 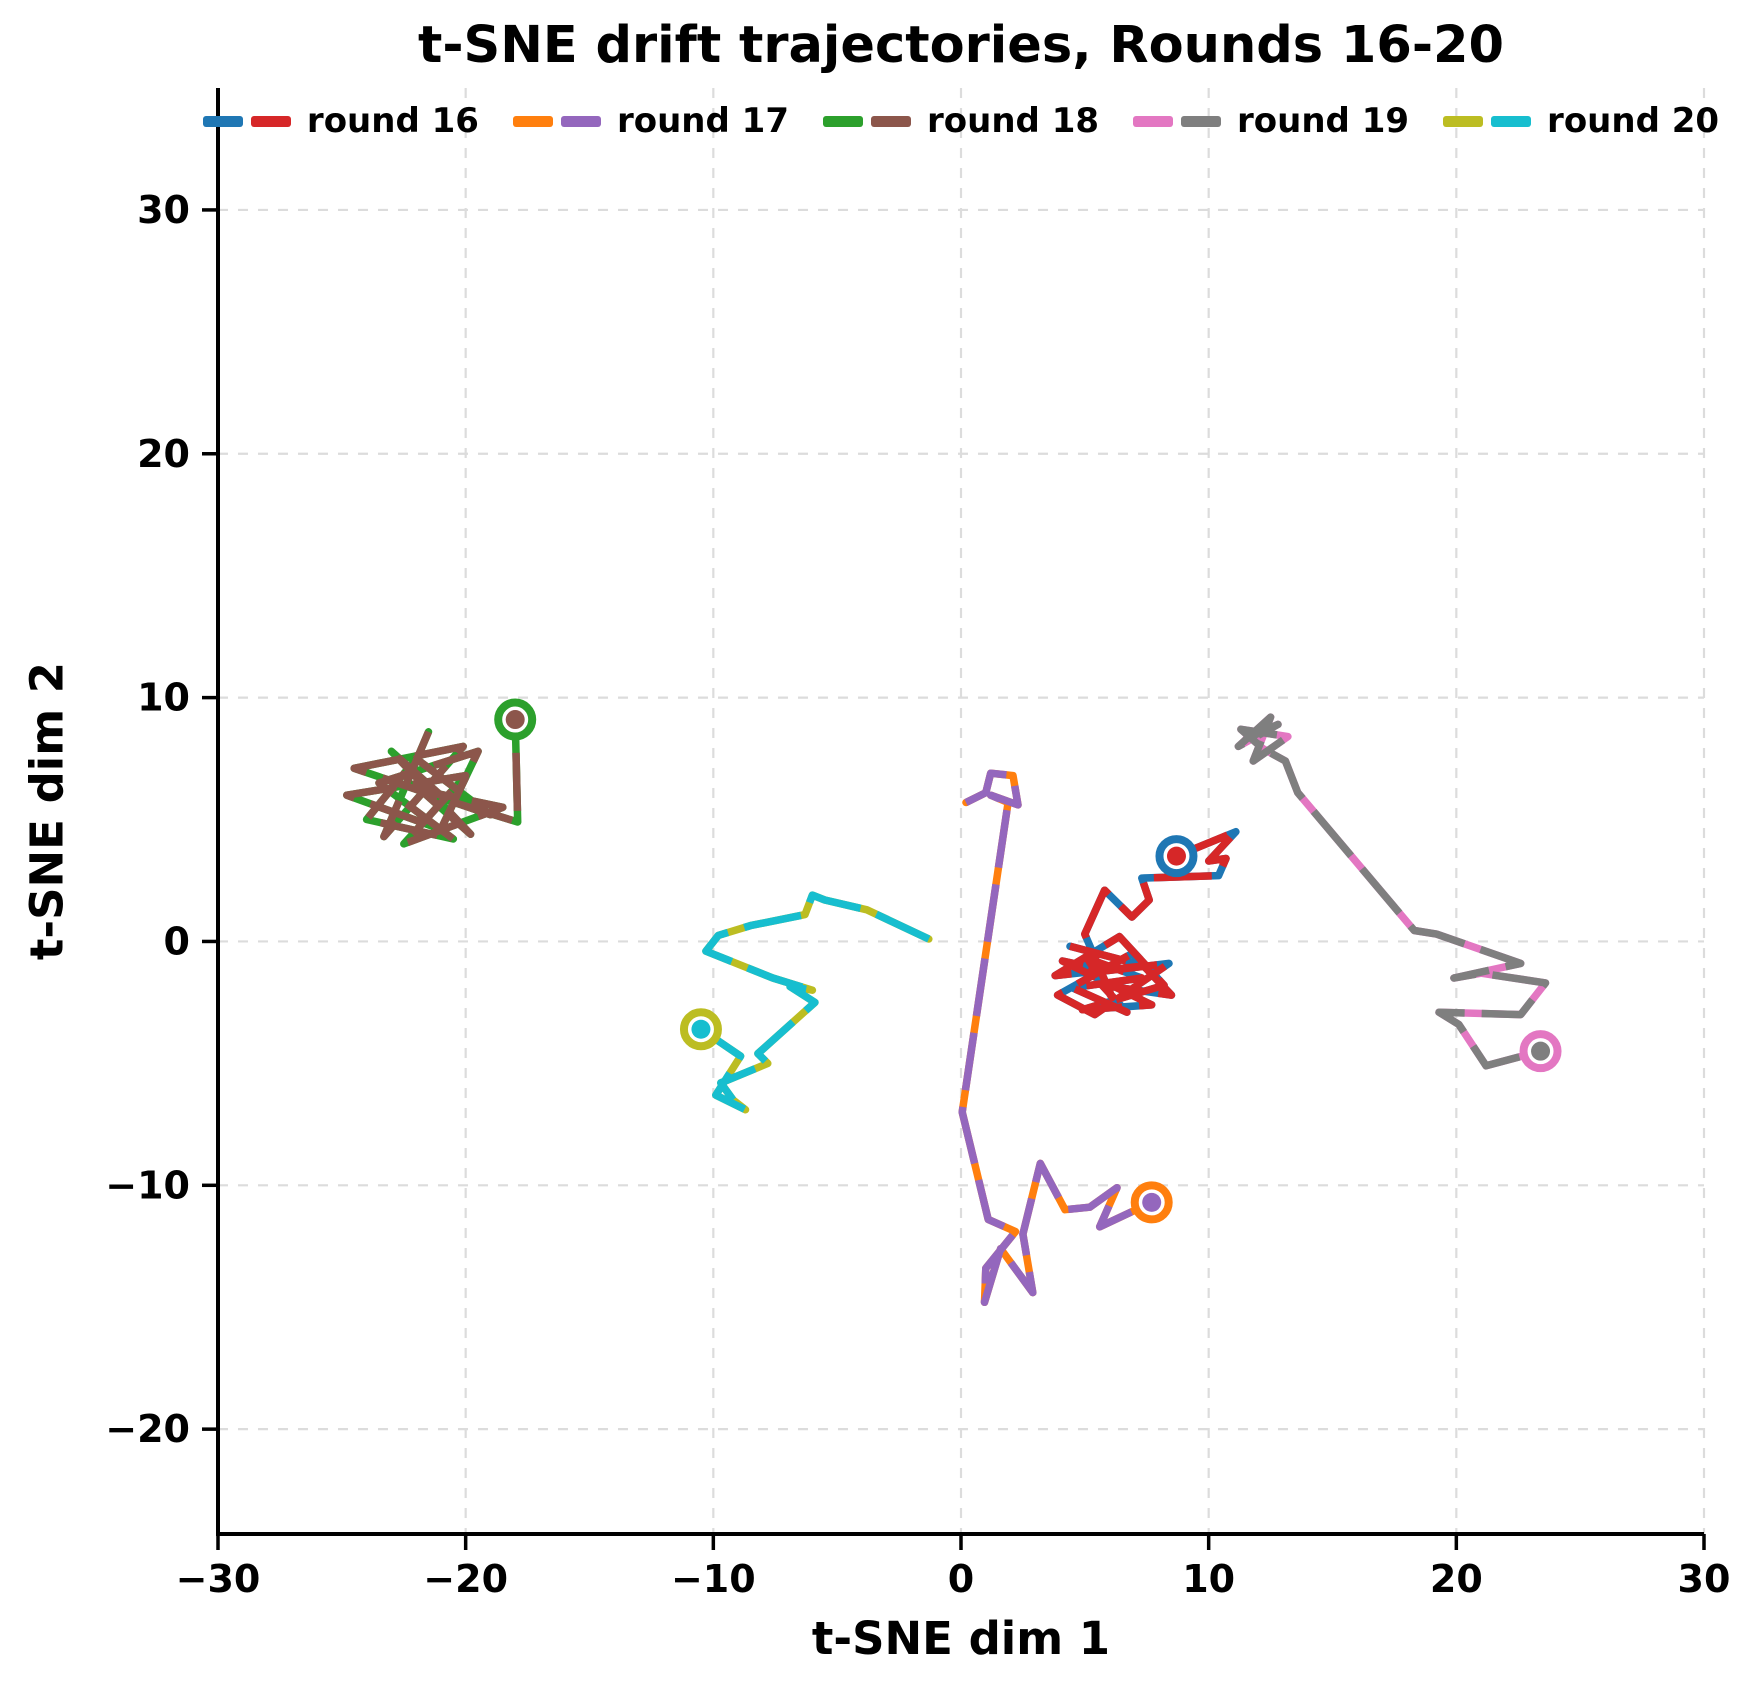 I want to click on y-tick-label: 30, so click(x=163, y=210).